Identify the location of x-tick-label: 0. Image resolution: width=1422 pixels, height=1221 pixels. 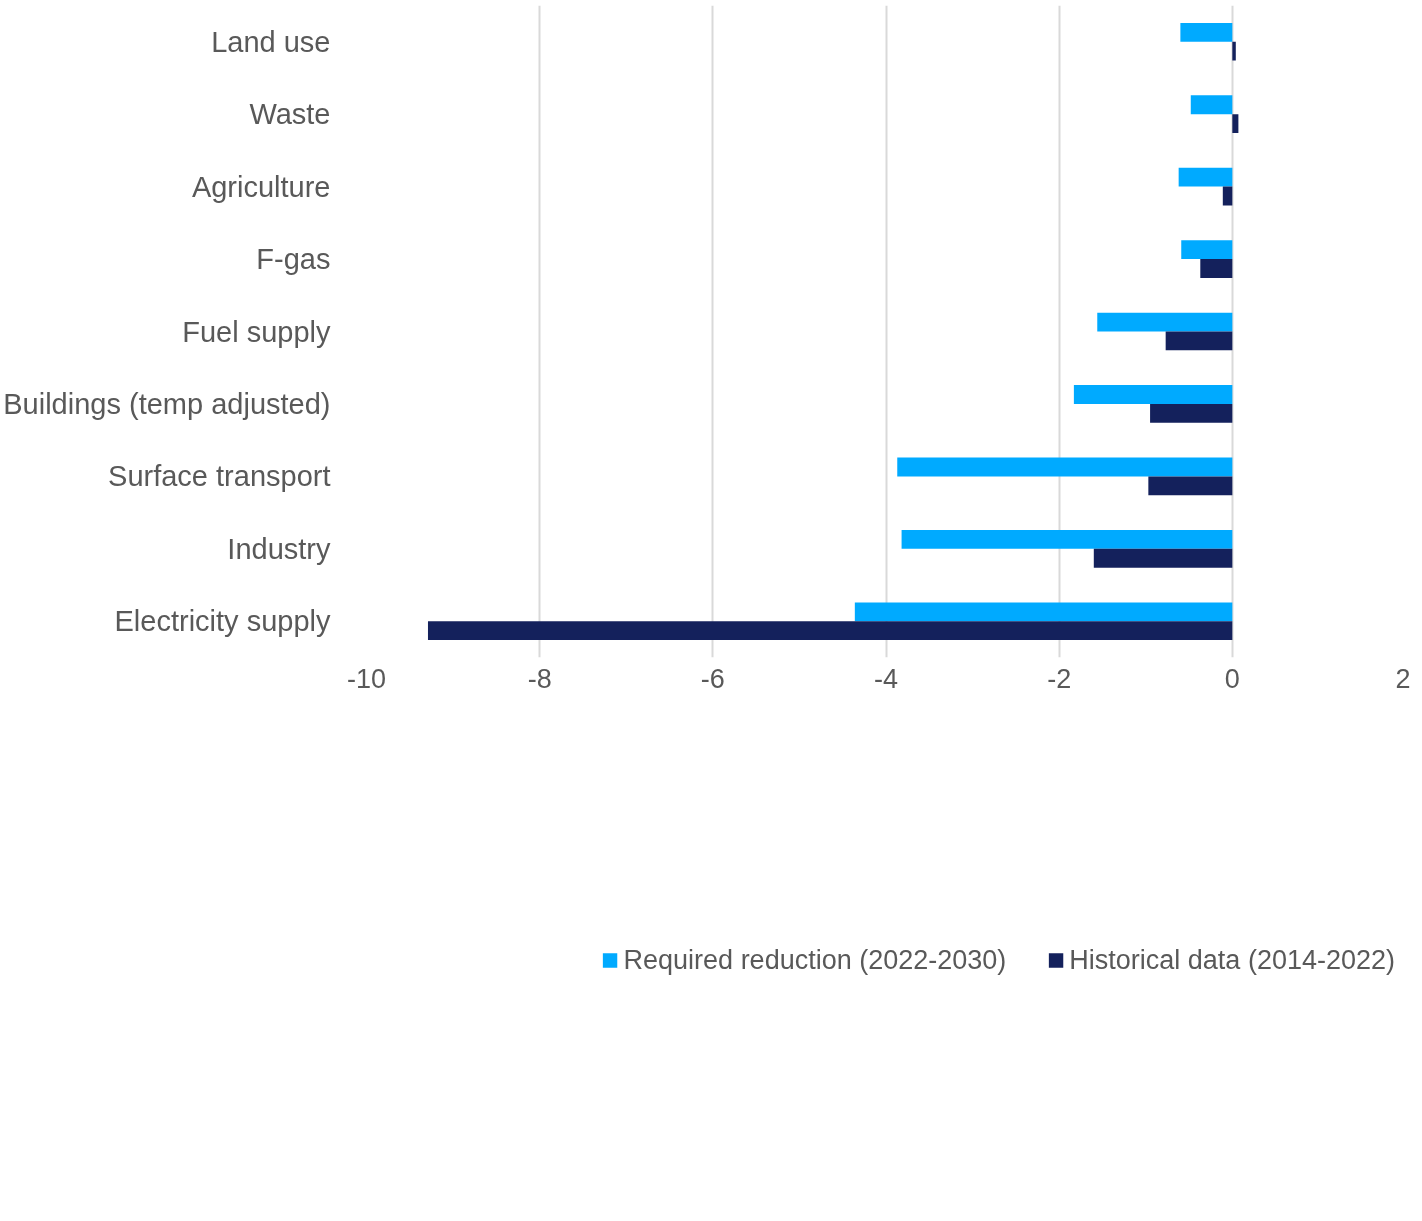
(1232, 678).